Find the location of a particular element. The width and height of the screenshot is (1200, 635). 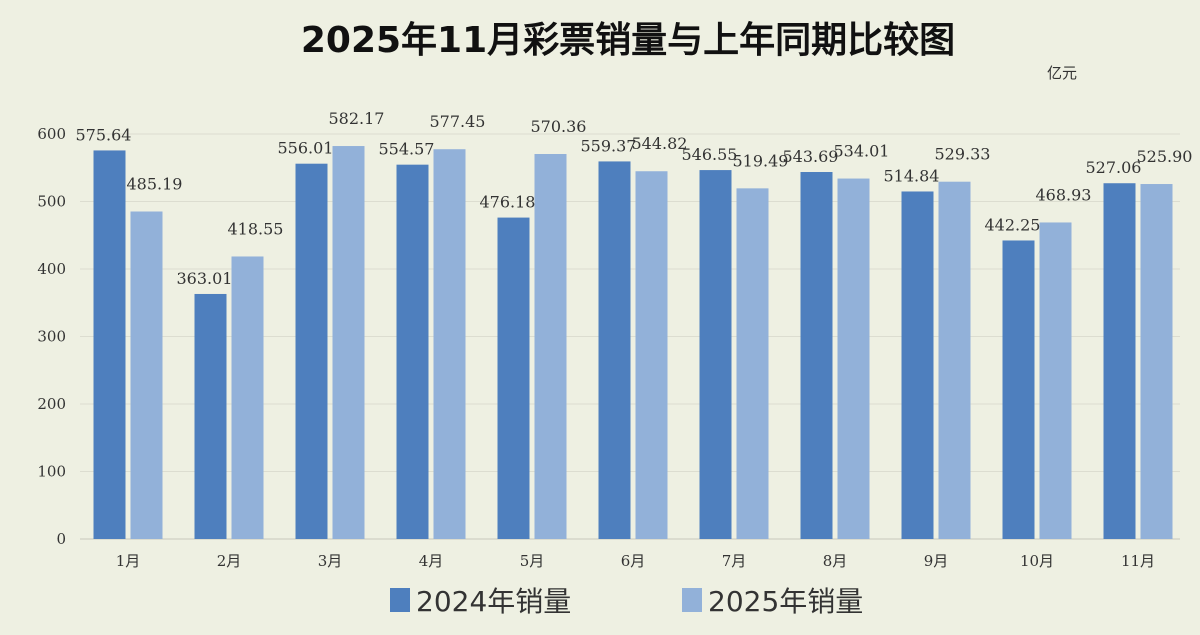

data-label: 514.84 is located at coordinates (912, 175).